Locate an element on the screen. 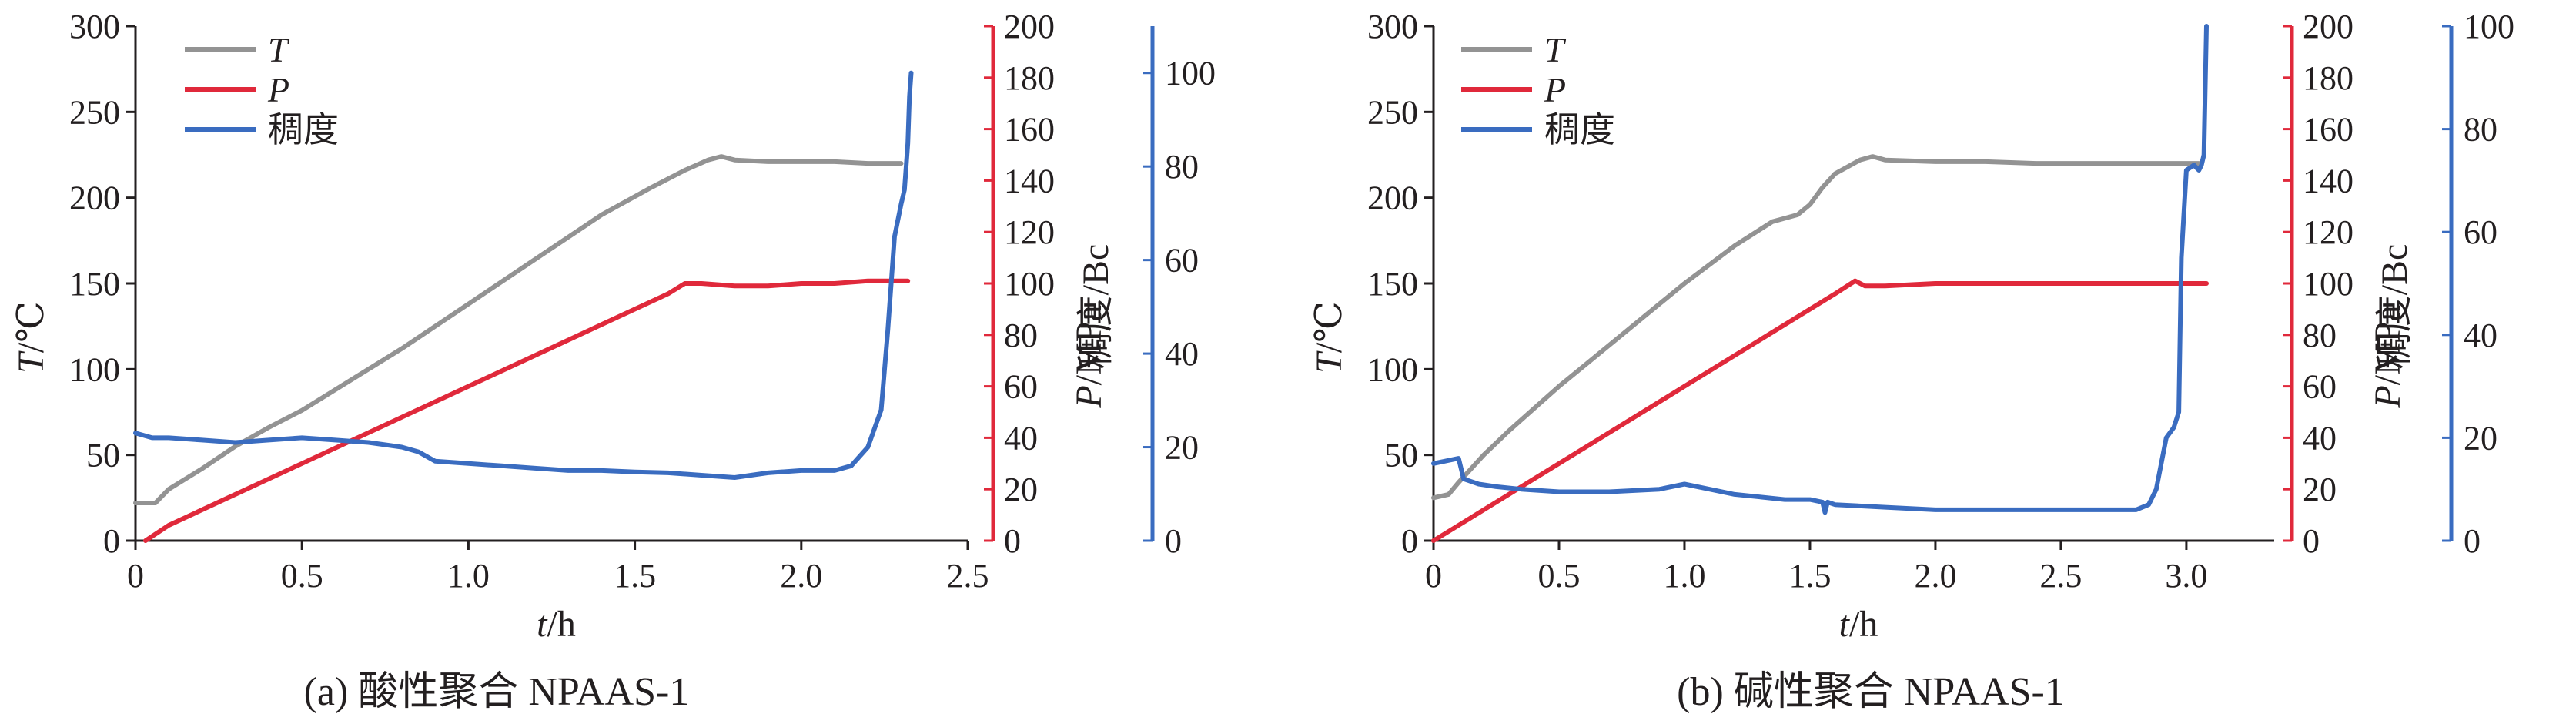  chart-caption: (a) 酸性聚合 NPAAS-1 is located at coordinates (497, 692).